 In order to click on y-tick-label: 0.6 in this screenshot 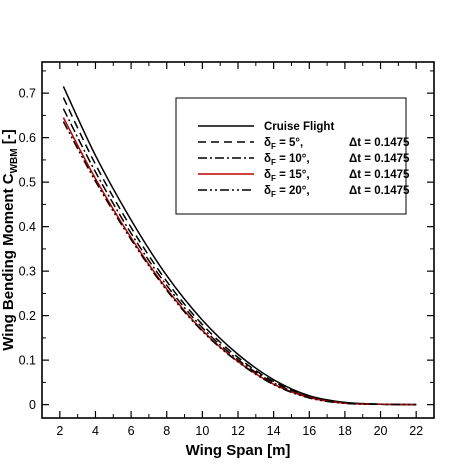, I will do `click(27, 138)`.